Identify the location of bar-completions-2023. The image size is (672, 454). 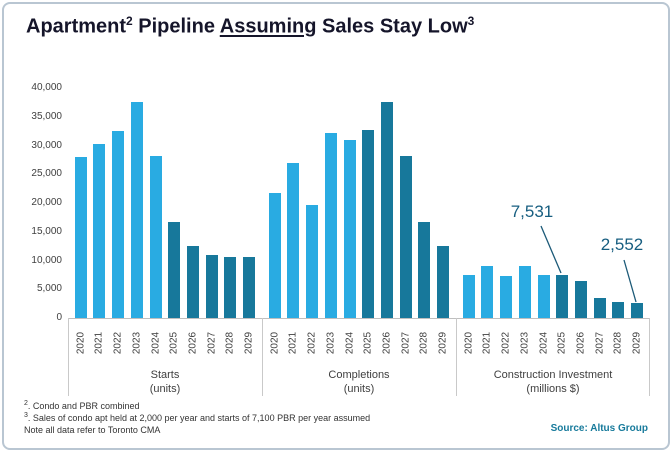
(330, 225).